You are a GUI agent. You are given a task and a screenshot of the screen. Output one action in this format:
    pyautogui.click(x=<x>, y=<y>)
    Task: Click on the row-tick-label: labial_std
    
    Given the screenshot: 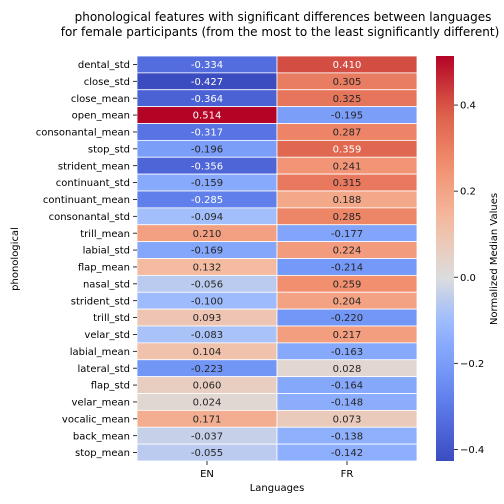 What is the action you would take?
    pyautogui.click(x=106, y=251)
    